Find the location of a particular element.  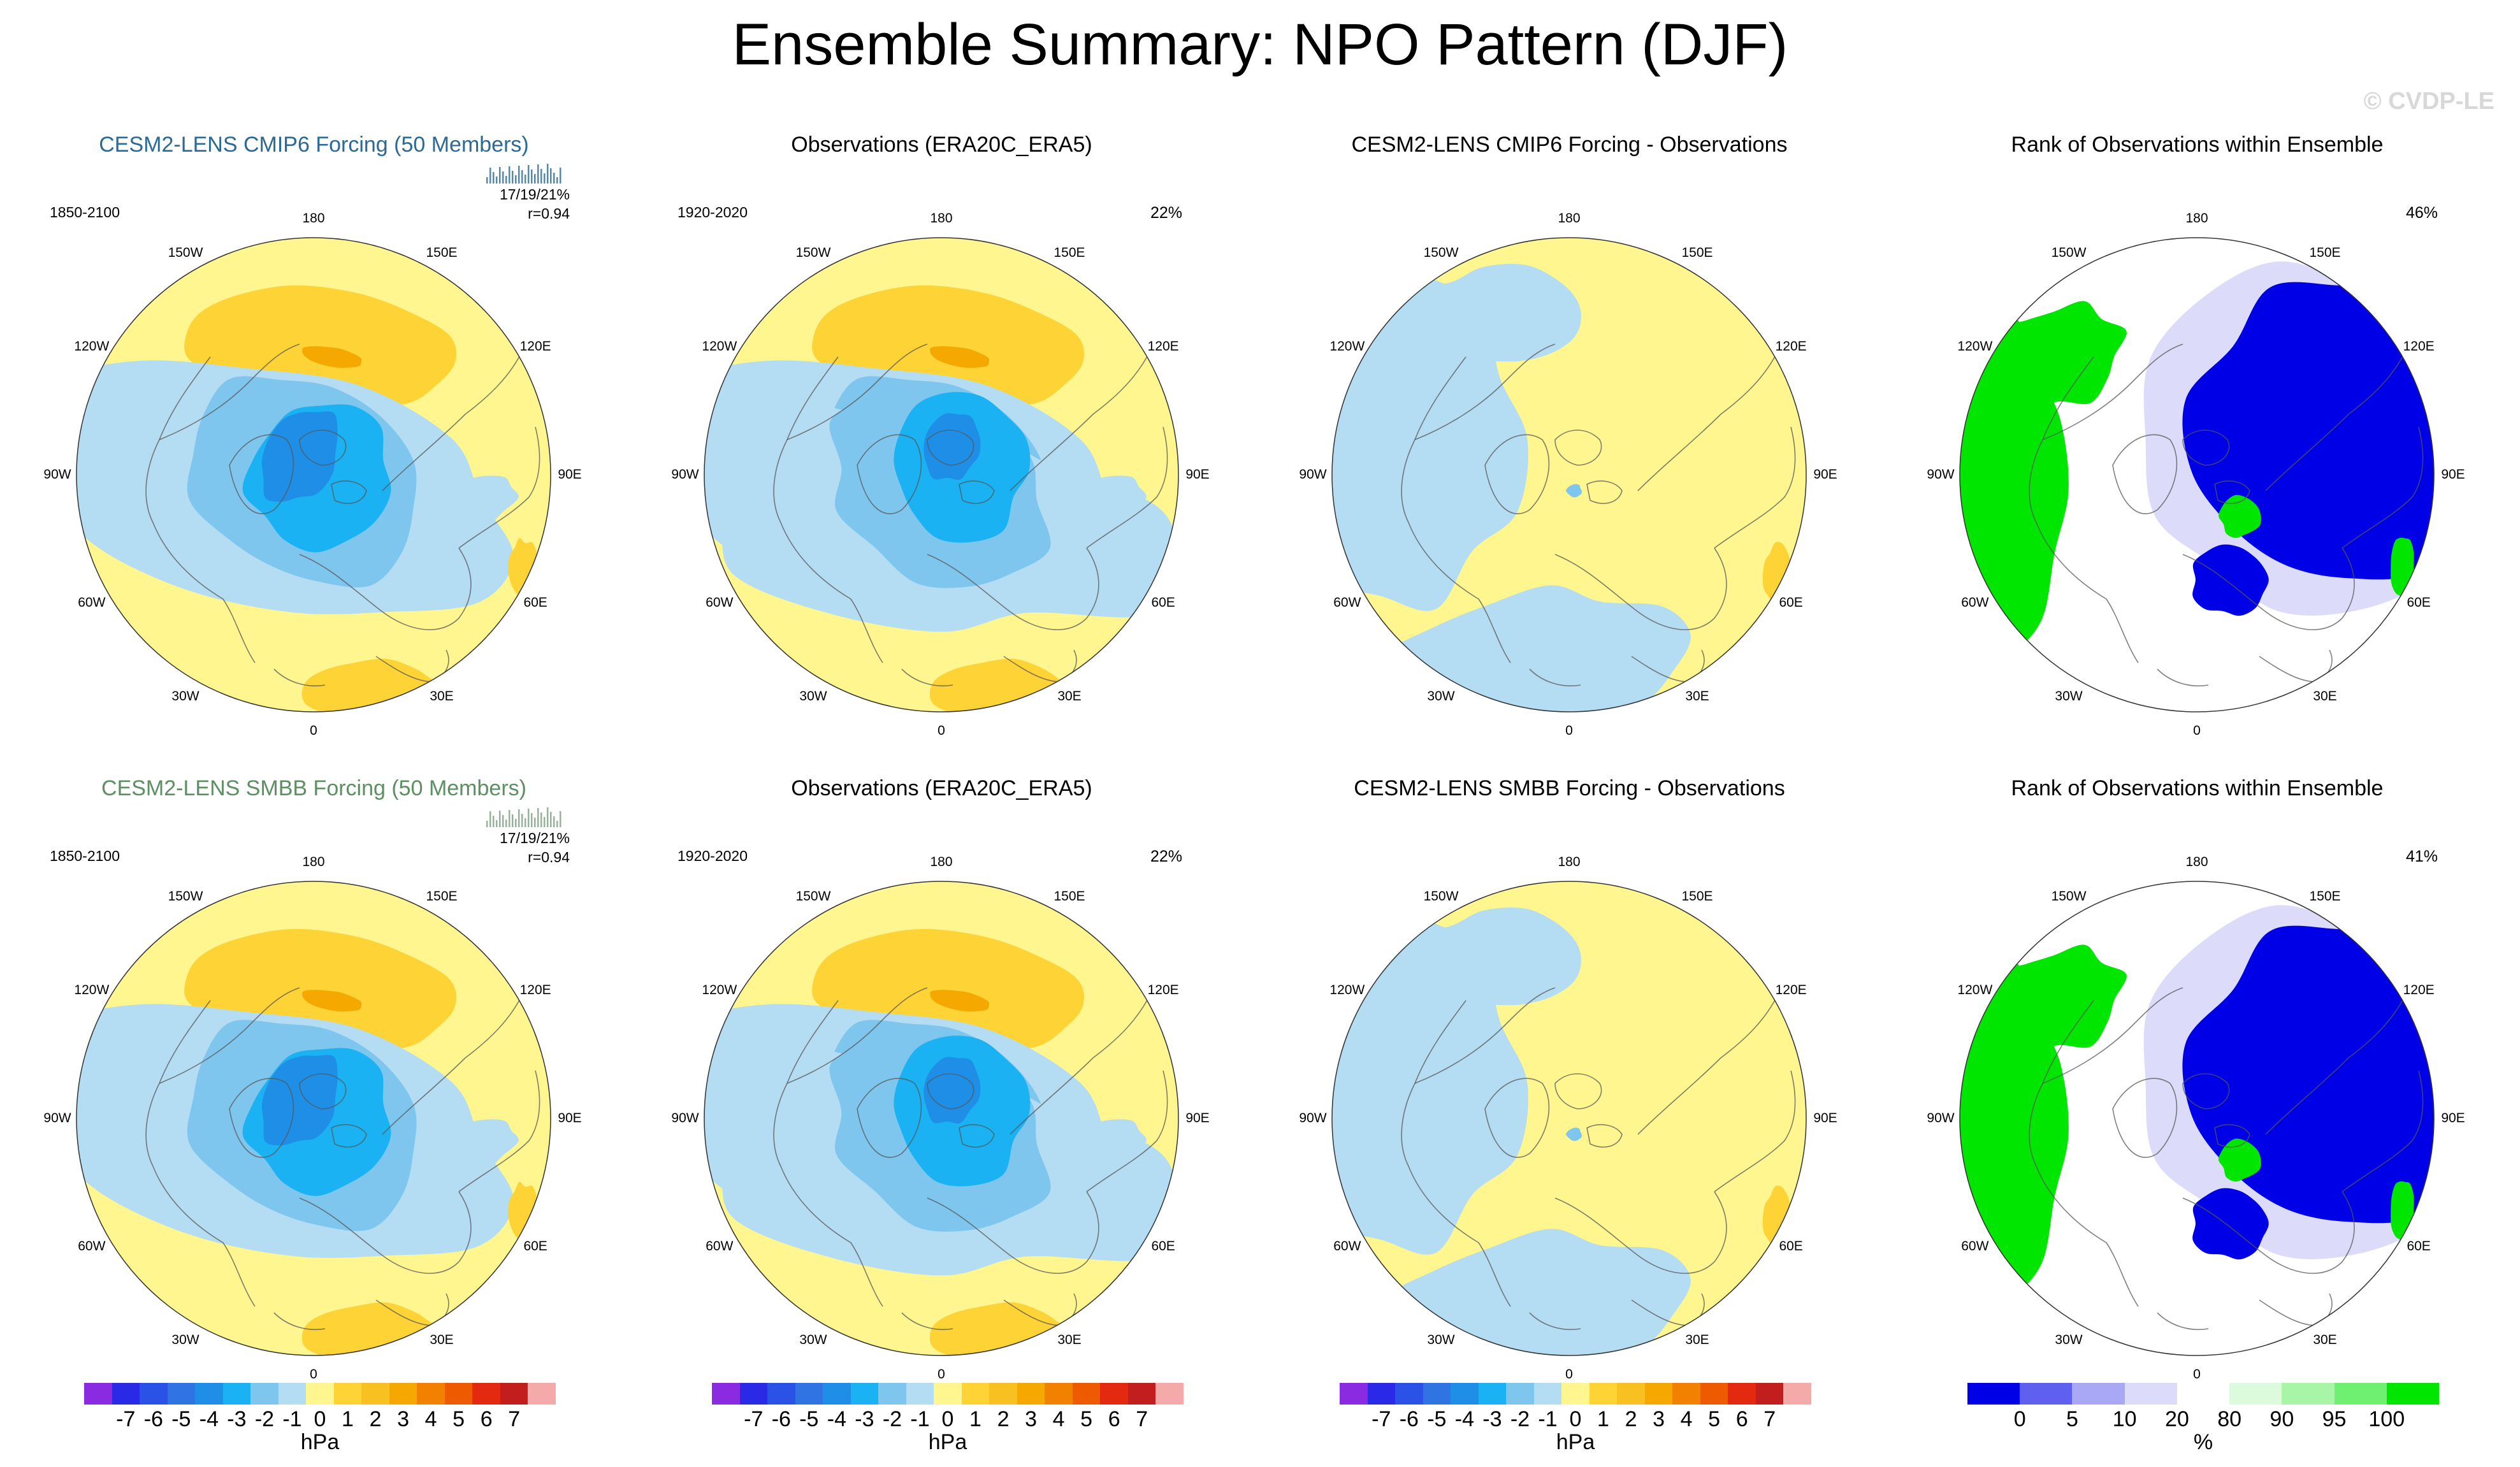

map-field is located at coordinates (1569, 475).